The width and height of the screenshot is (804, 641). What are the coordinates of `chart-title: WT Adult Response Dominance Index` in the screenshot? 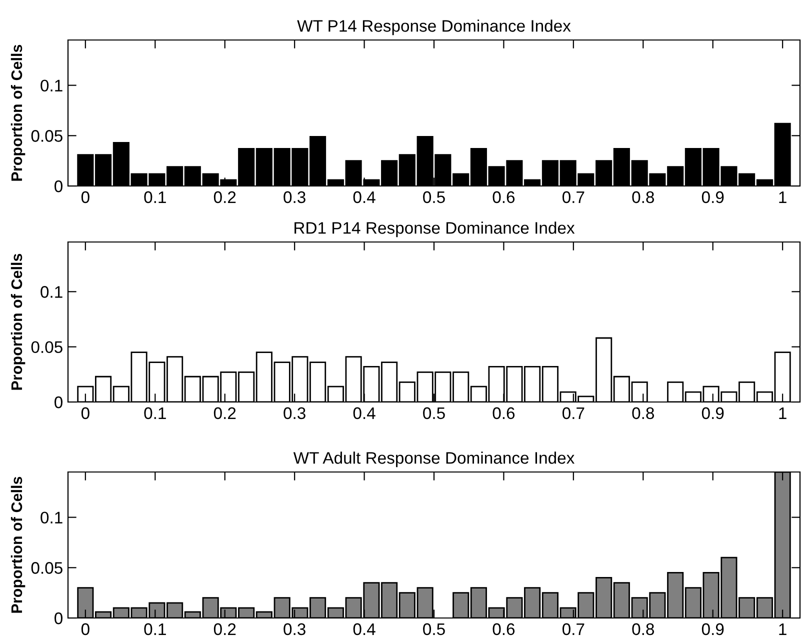 It's located at (433, 460).